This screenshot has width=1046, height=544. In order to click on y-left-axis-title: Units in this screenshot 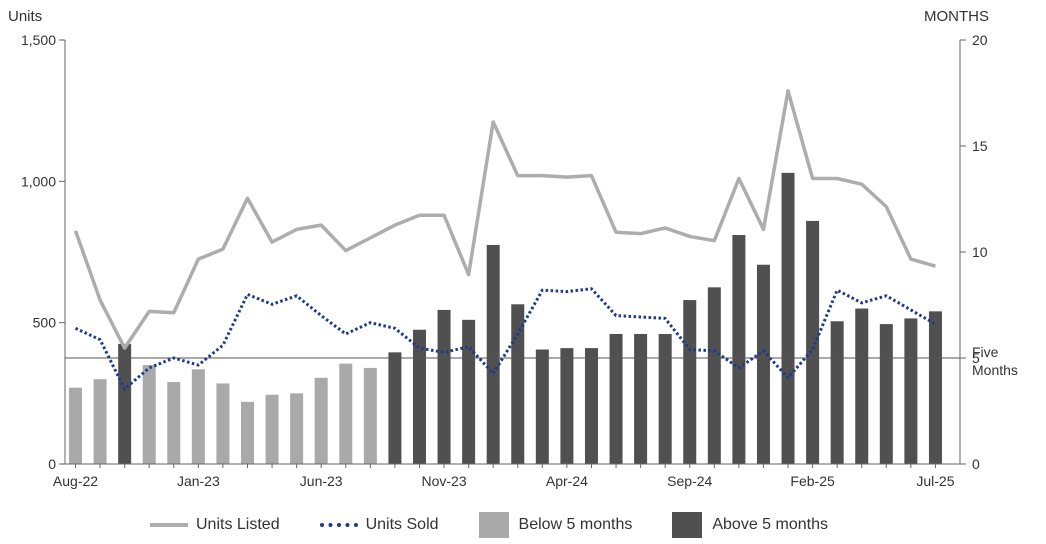, I will do `click(25, 16)`.